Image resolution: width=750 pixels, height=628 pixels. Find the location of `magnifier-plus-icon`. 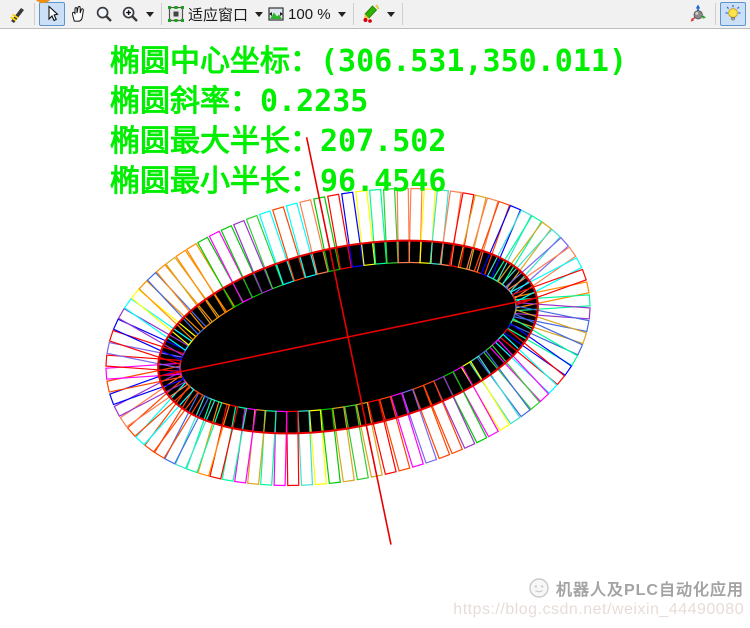

magnifier-plus-icon is located at coordinates (130, 14).